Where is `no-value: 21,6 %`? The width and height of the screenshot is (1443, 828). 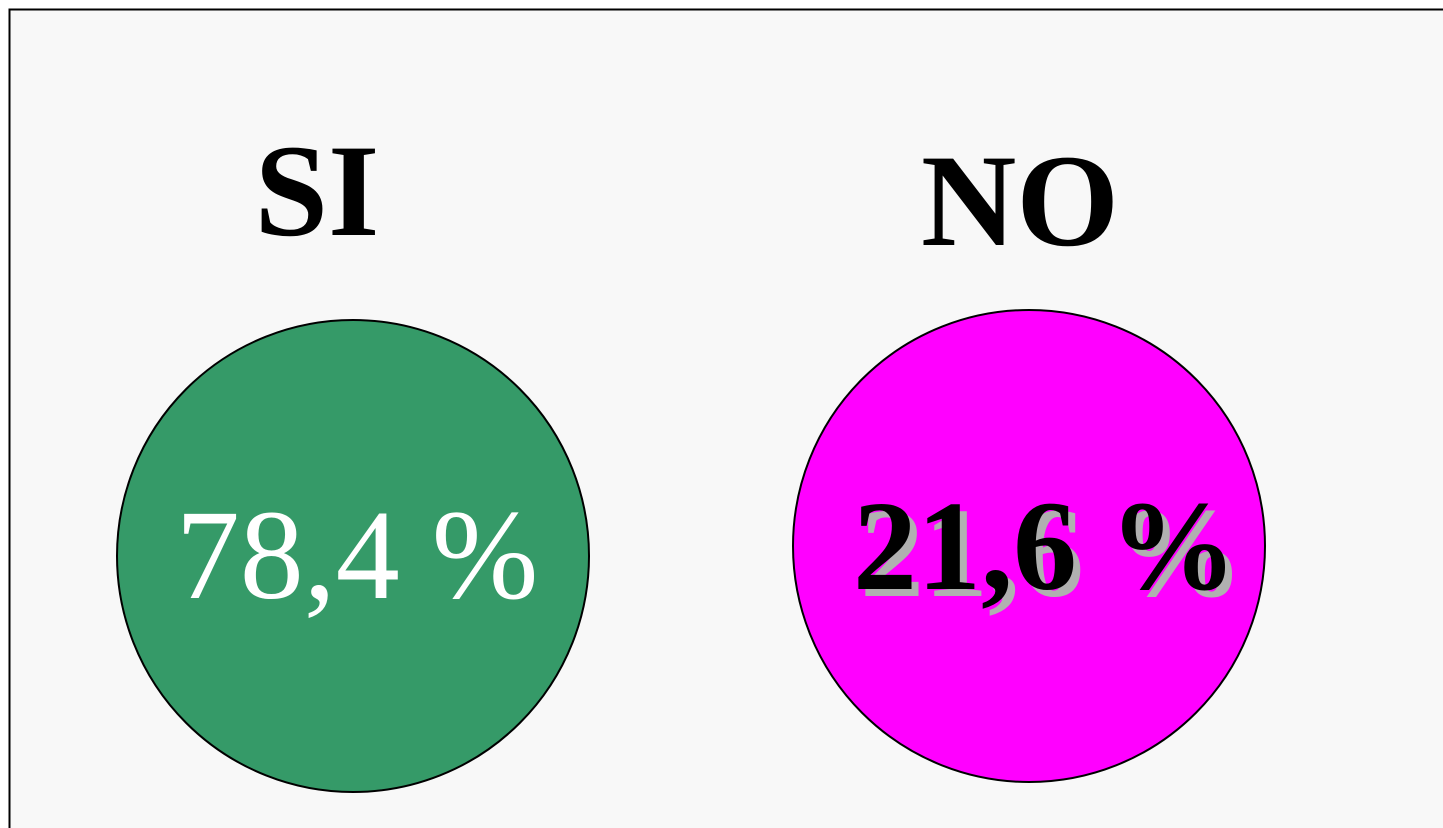 no-value: 21,6 % is located at coordinates (1045, 546).